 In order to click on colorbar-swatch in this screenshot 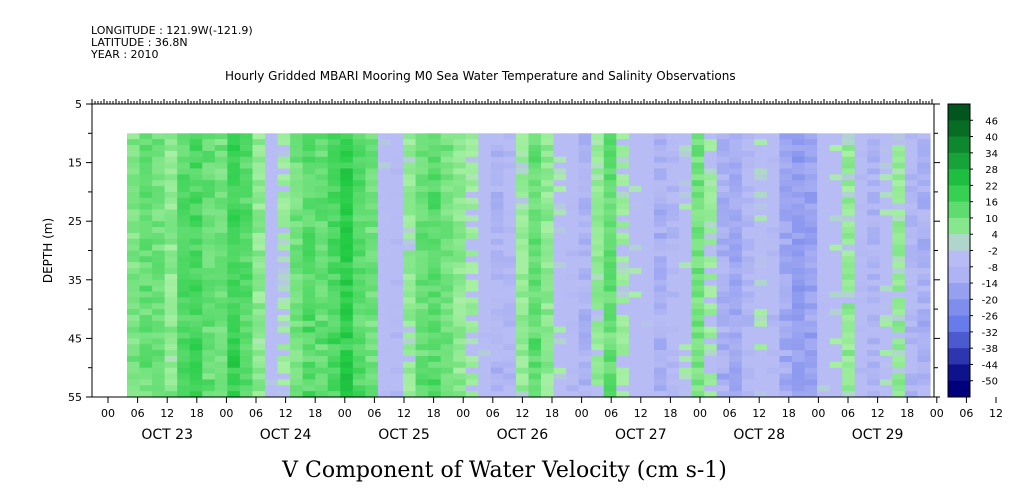, I will do `click(959, 259)`.